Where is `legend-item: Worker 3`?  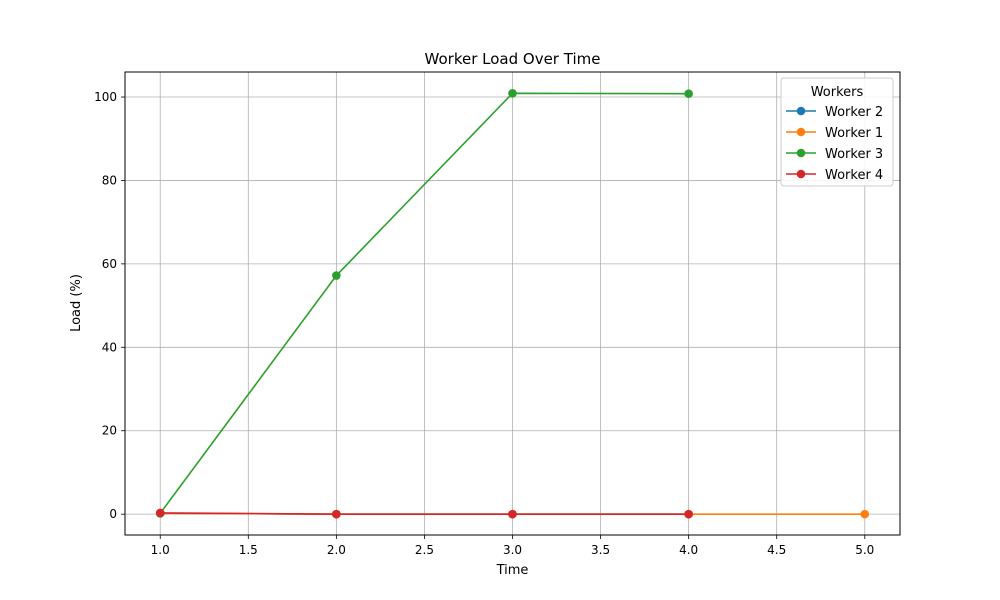
legend-item: Worker 3 is located at coordinates (834, 154).